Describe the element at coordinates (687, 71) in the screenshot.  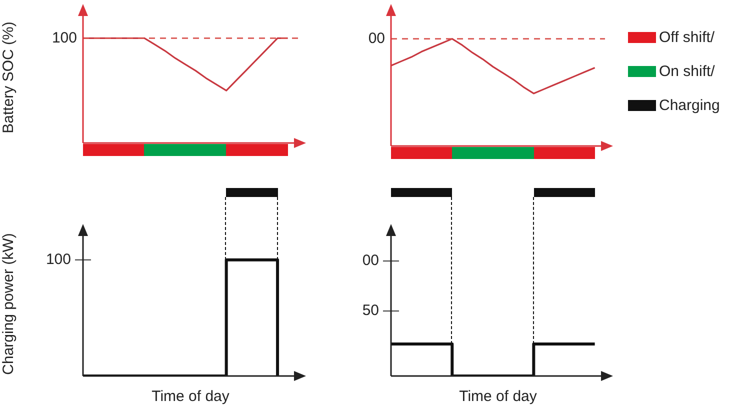
I see `text: On shift/` at that location.